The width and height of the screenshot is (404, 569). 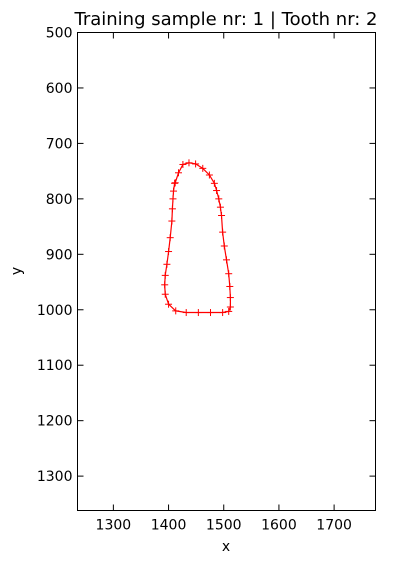 What do you see at coordinates (17, 271) in the screenshot?
I see `y-axis-label: y` at bounding box center [17, 271].